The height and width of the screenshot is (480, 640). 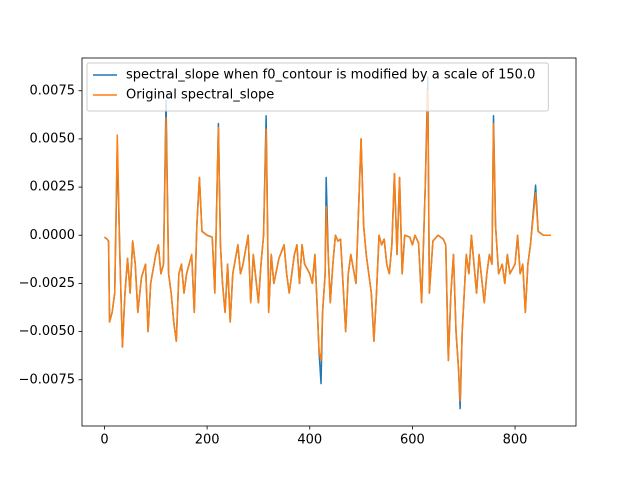 I want to click on x-tick-label: 0, so click(x=104, y=440).